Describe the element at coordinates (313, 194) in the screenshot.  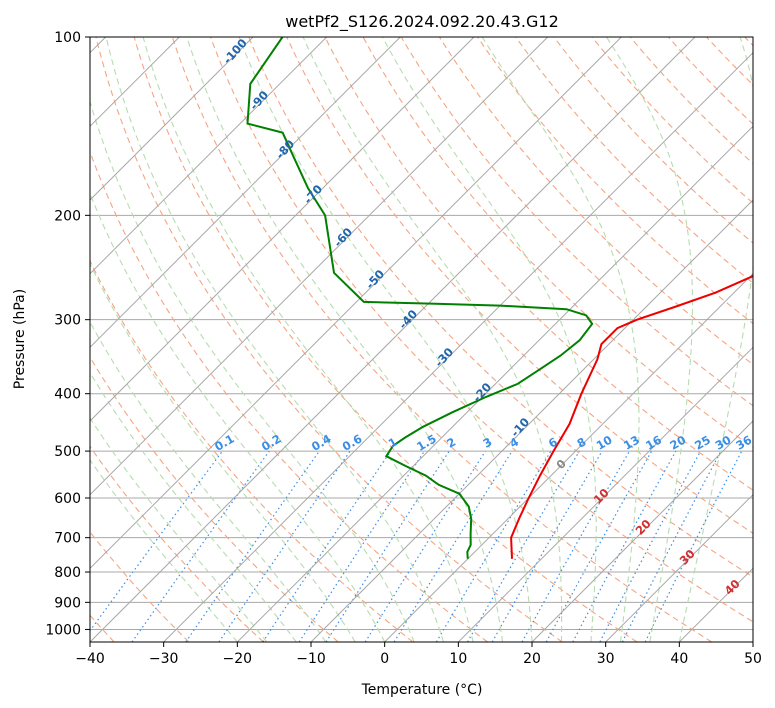
I see `moist-adiabat-label: -70` at that location.